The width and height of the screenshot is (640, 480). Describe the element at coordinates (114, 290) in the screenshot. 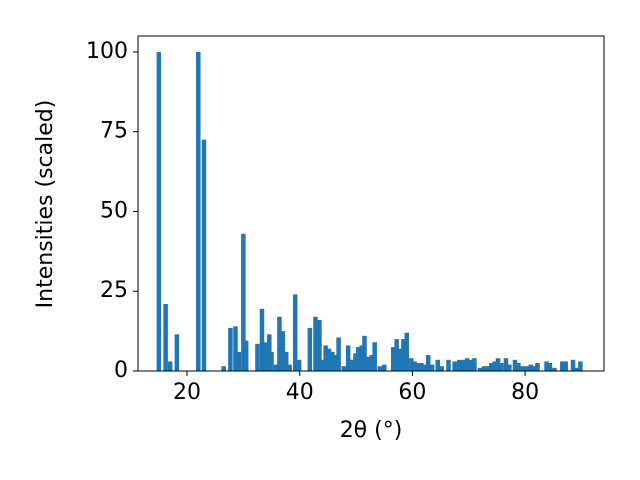

I see `y-tick-label: 25` at that location.